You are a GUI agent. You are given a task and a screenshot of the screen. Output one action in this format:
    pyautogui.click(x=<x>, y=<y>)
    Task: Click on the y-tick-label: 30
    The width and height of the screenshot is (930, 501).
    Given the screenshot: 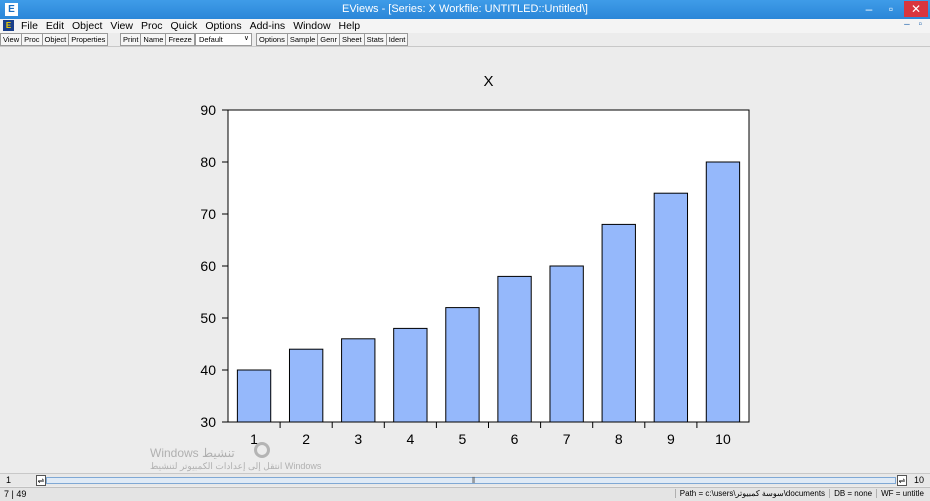 What is the action you would take?
    pyautogui.click(x=208, y=422)
    